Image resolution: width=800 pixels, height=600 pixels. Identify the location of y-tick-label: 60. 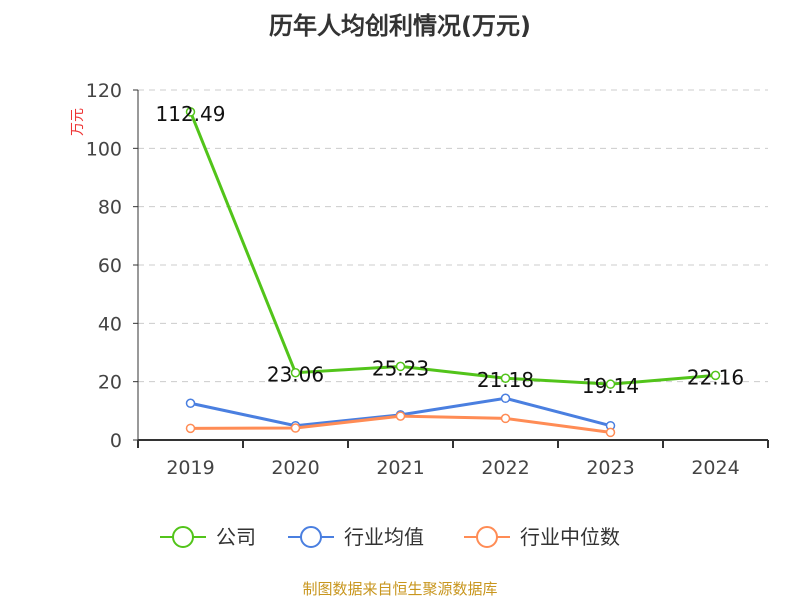
(110, 266).